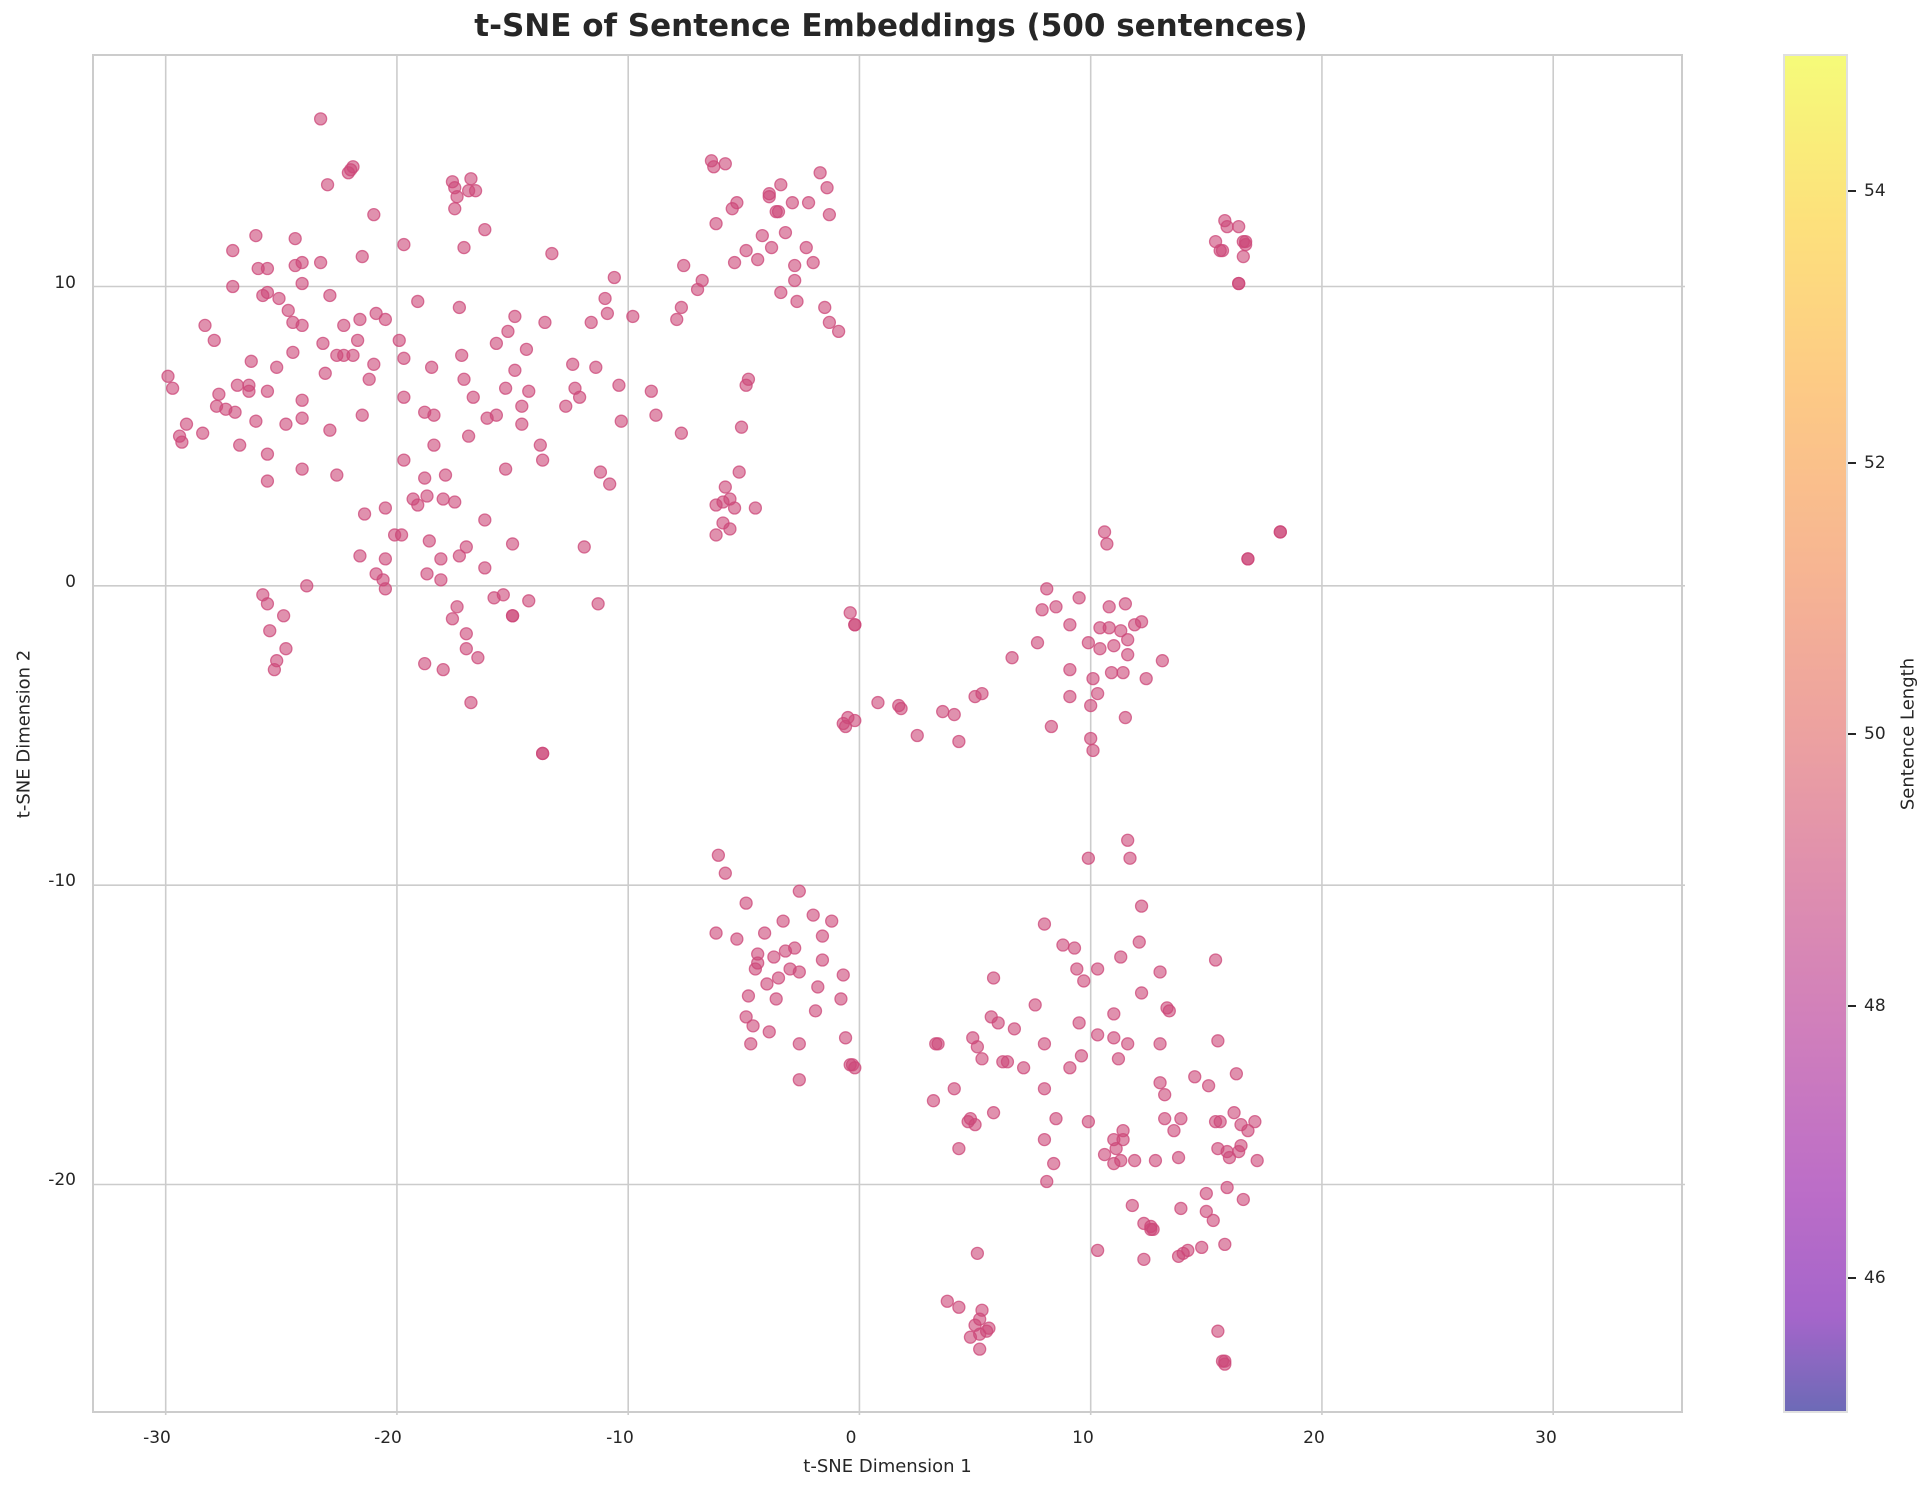  What do you see at coordinates (1875, 1278) in the screenshot?
I see `colorbar-tick-label: 46` at bounding box center [1875, 1278].